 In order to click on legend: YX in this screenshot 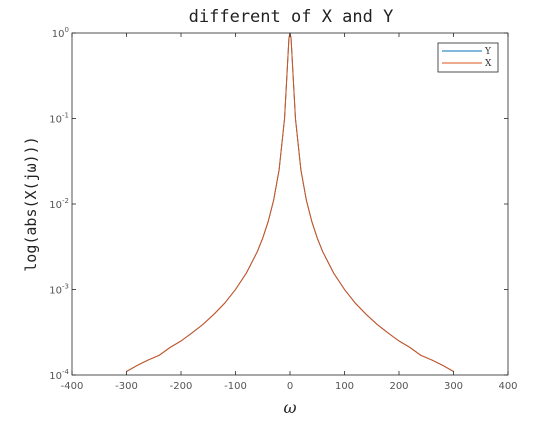, I will do `click(468, 57)`.